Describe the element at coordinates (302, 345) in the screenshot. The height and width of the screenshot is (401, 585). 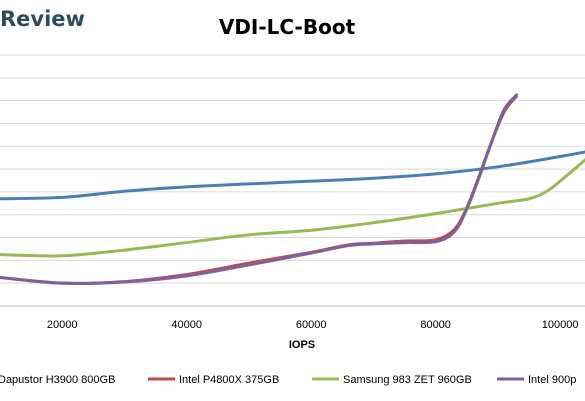
I see `x-axis-label: IOPS` at that location.